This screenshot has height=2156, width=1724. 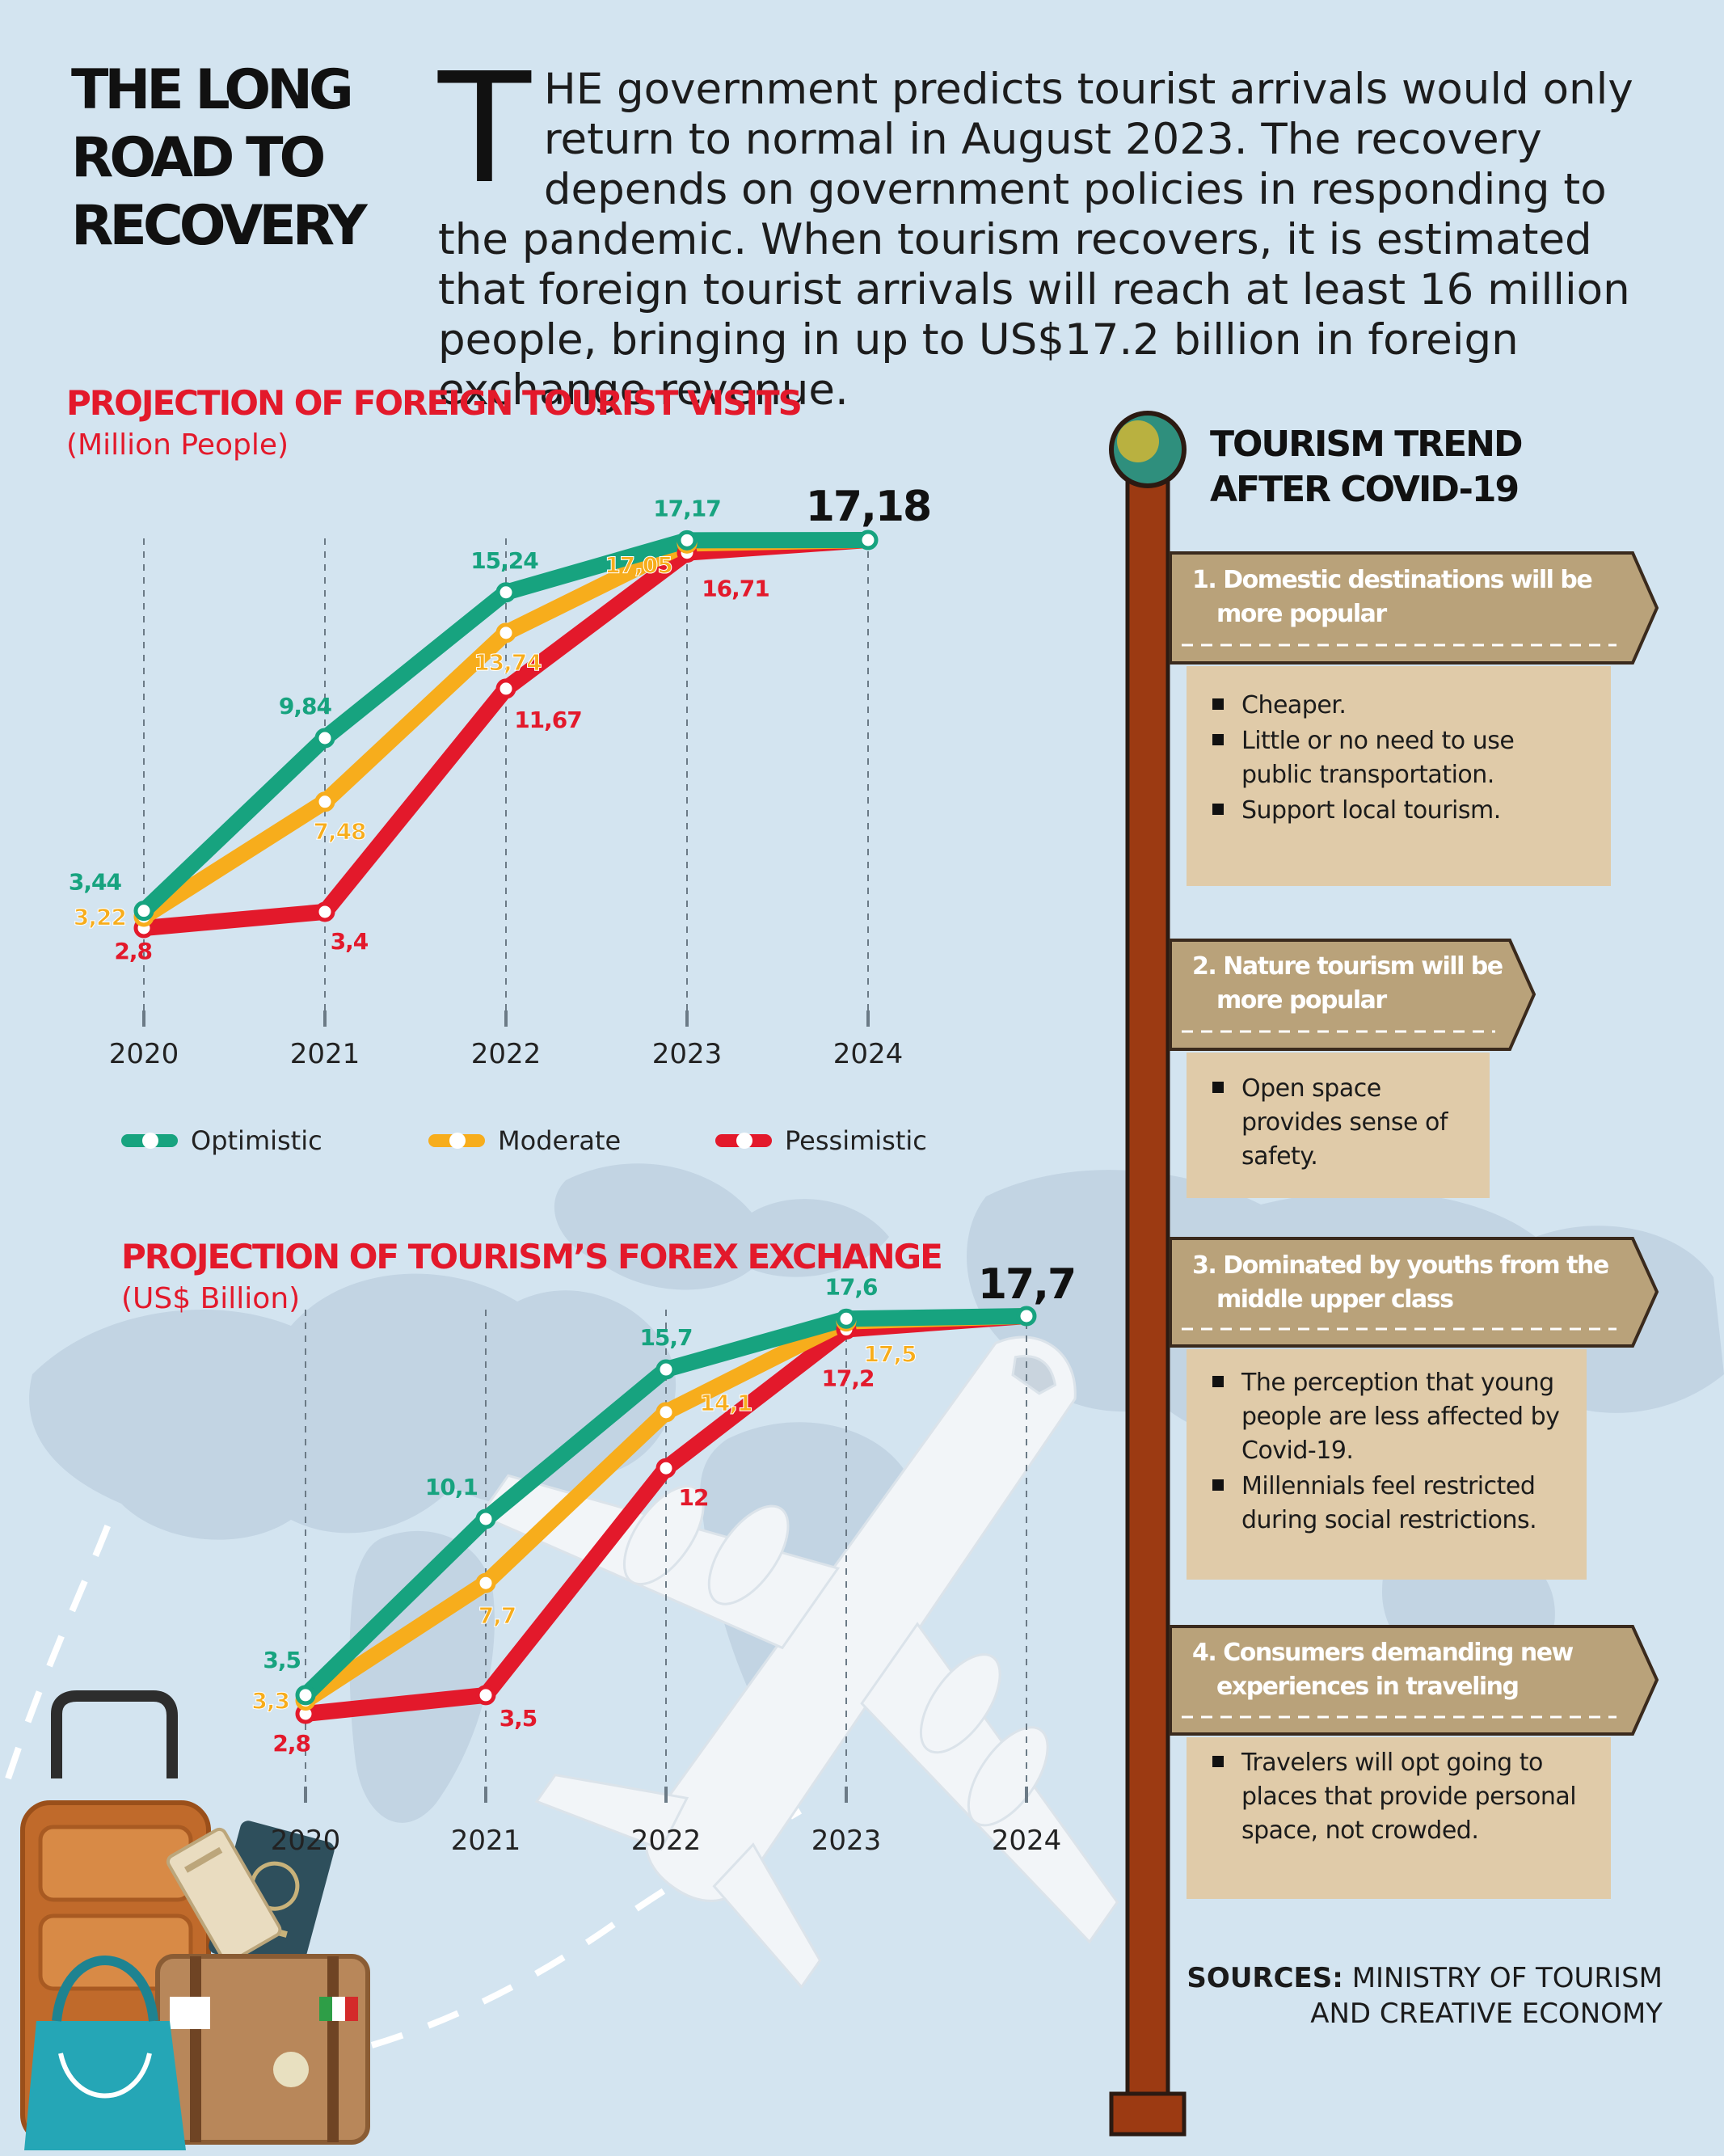 I want to click on trend-points-2: Open space provides sense of safety., so click(x=1342, y=1124).